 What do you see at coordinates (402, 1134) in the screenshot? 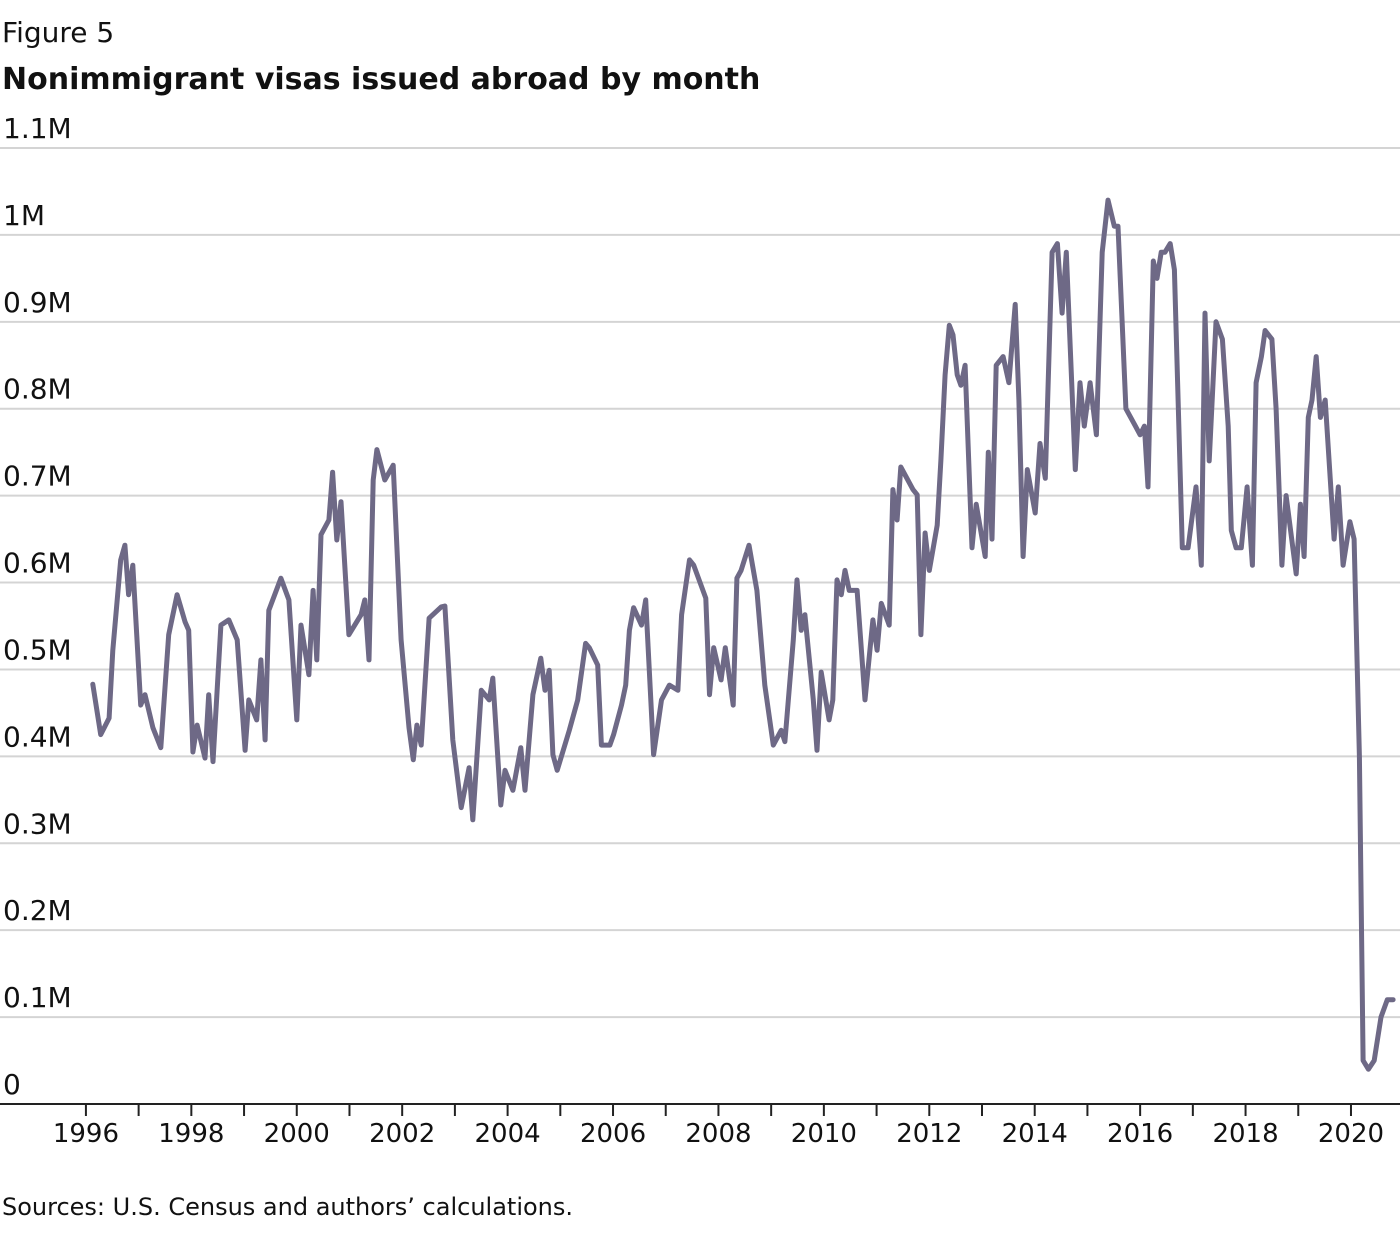
I see `x-tick-label: 2002` at bounding box center [402, 1134].